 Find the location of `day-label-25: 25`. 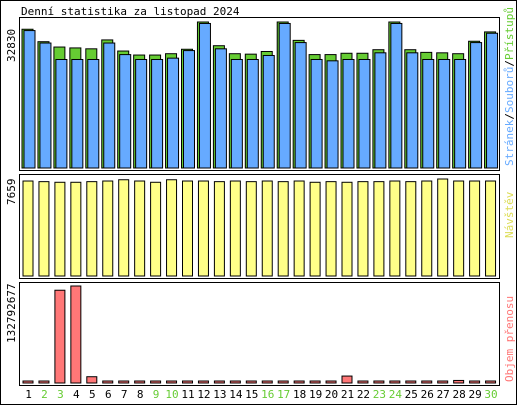

day-label-25: 25 is located at coordinates (411, 394).